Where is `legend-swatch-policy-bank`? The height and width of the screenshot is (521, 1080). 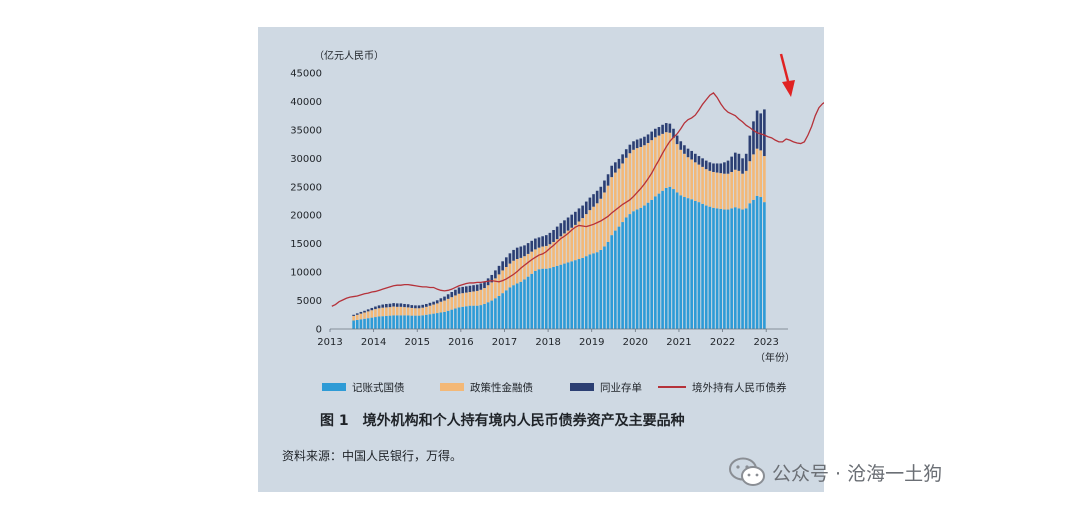 legend-swatch-policy-bank is located at coordinates (452, 387).